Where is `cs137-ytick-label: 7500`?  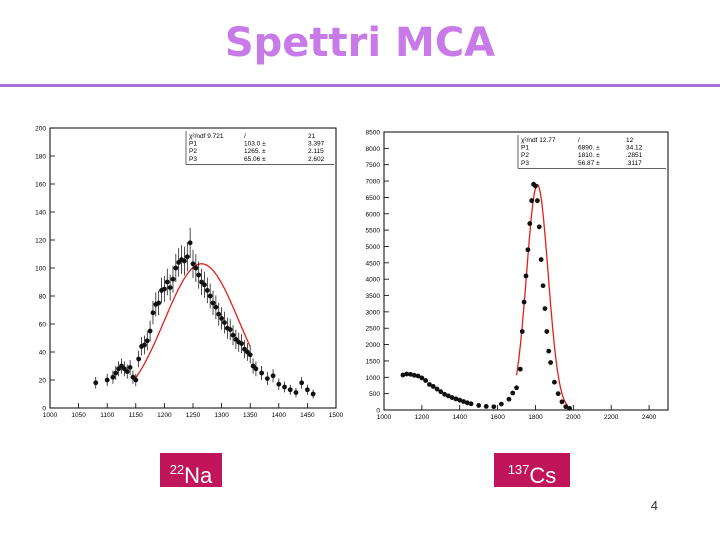 cs137-ytick-label: 7500 is located at coordinates (373, 165).